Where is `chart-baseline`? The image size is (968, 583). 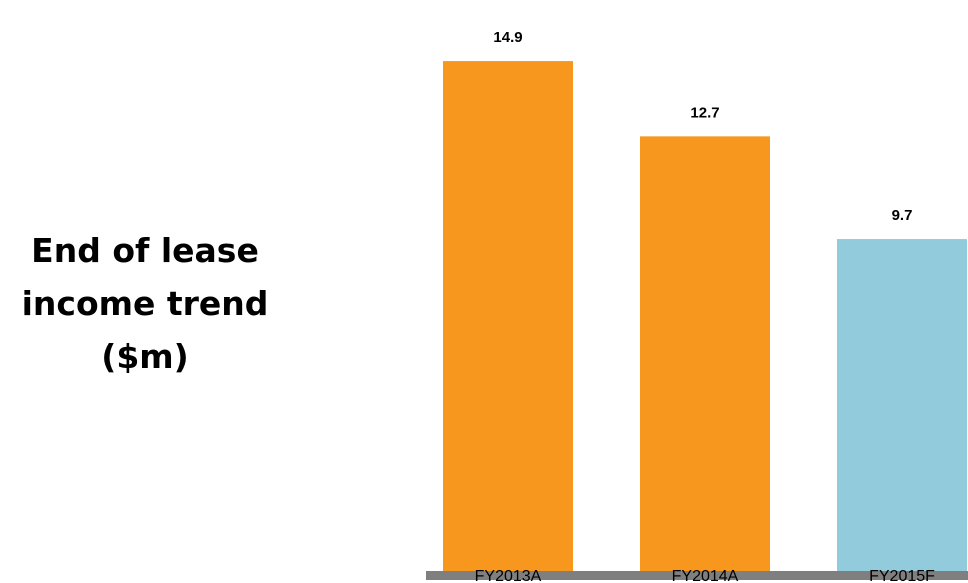
chart-baseline is located at coordinates (697, 575).